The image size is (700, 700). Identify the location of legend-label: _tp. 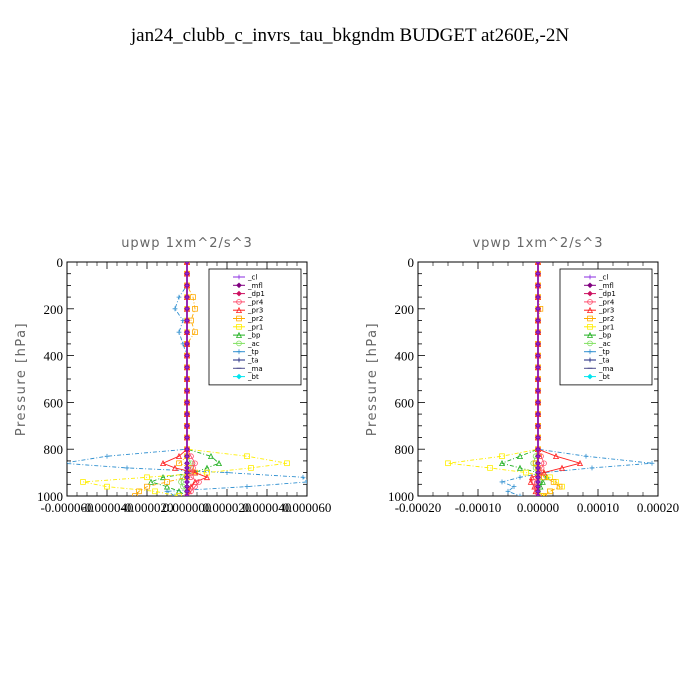
(253, 352).